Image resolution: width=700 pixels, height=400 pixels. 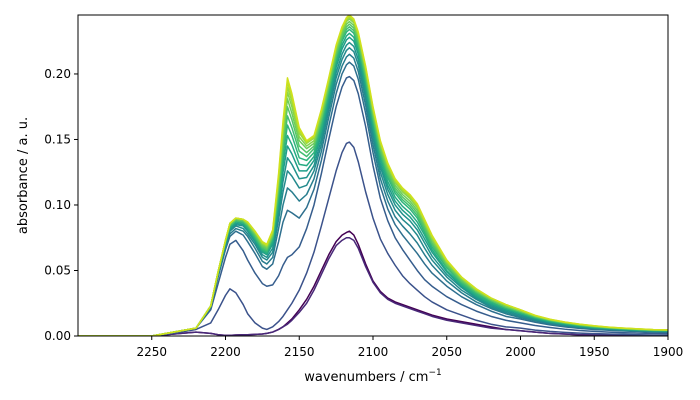 I want to click on x-axis-label-exponent: −1, so click(x=434, y=373).